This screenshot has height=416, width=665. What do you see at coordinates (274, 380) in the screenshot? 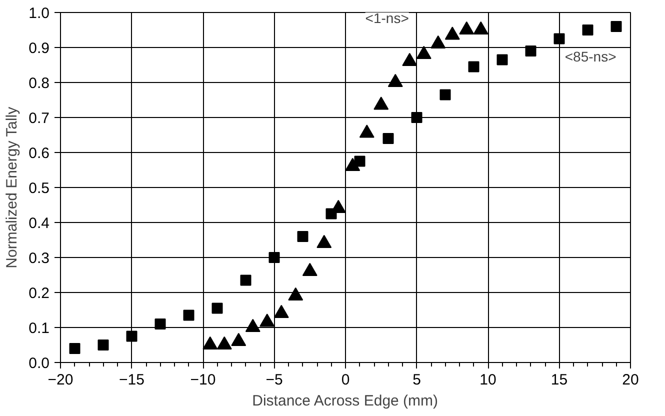
I see `x-tick-label: −5` at bounding box center [274, 380].